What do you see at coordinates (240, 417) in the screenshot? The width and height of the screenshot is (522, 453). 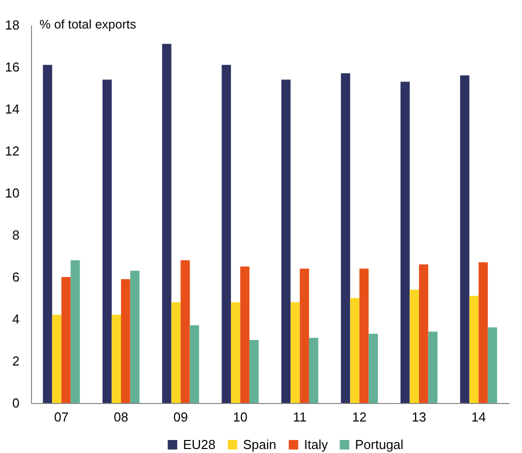 I see `x-tick-label: 10` at bounding box center [240, 417].